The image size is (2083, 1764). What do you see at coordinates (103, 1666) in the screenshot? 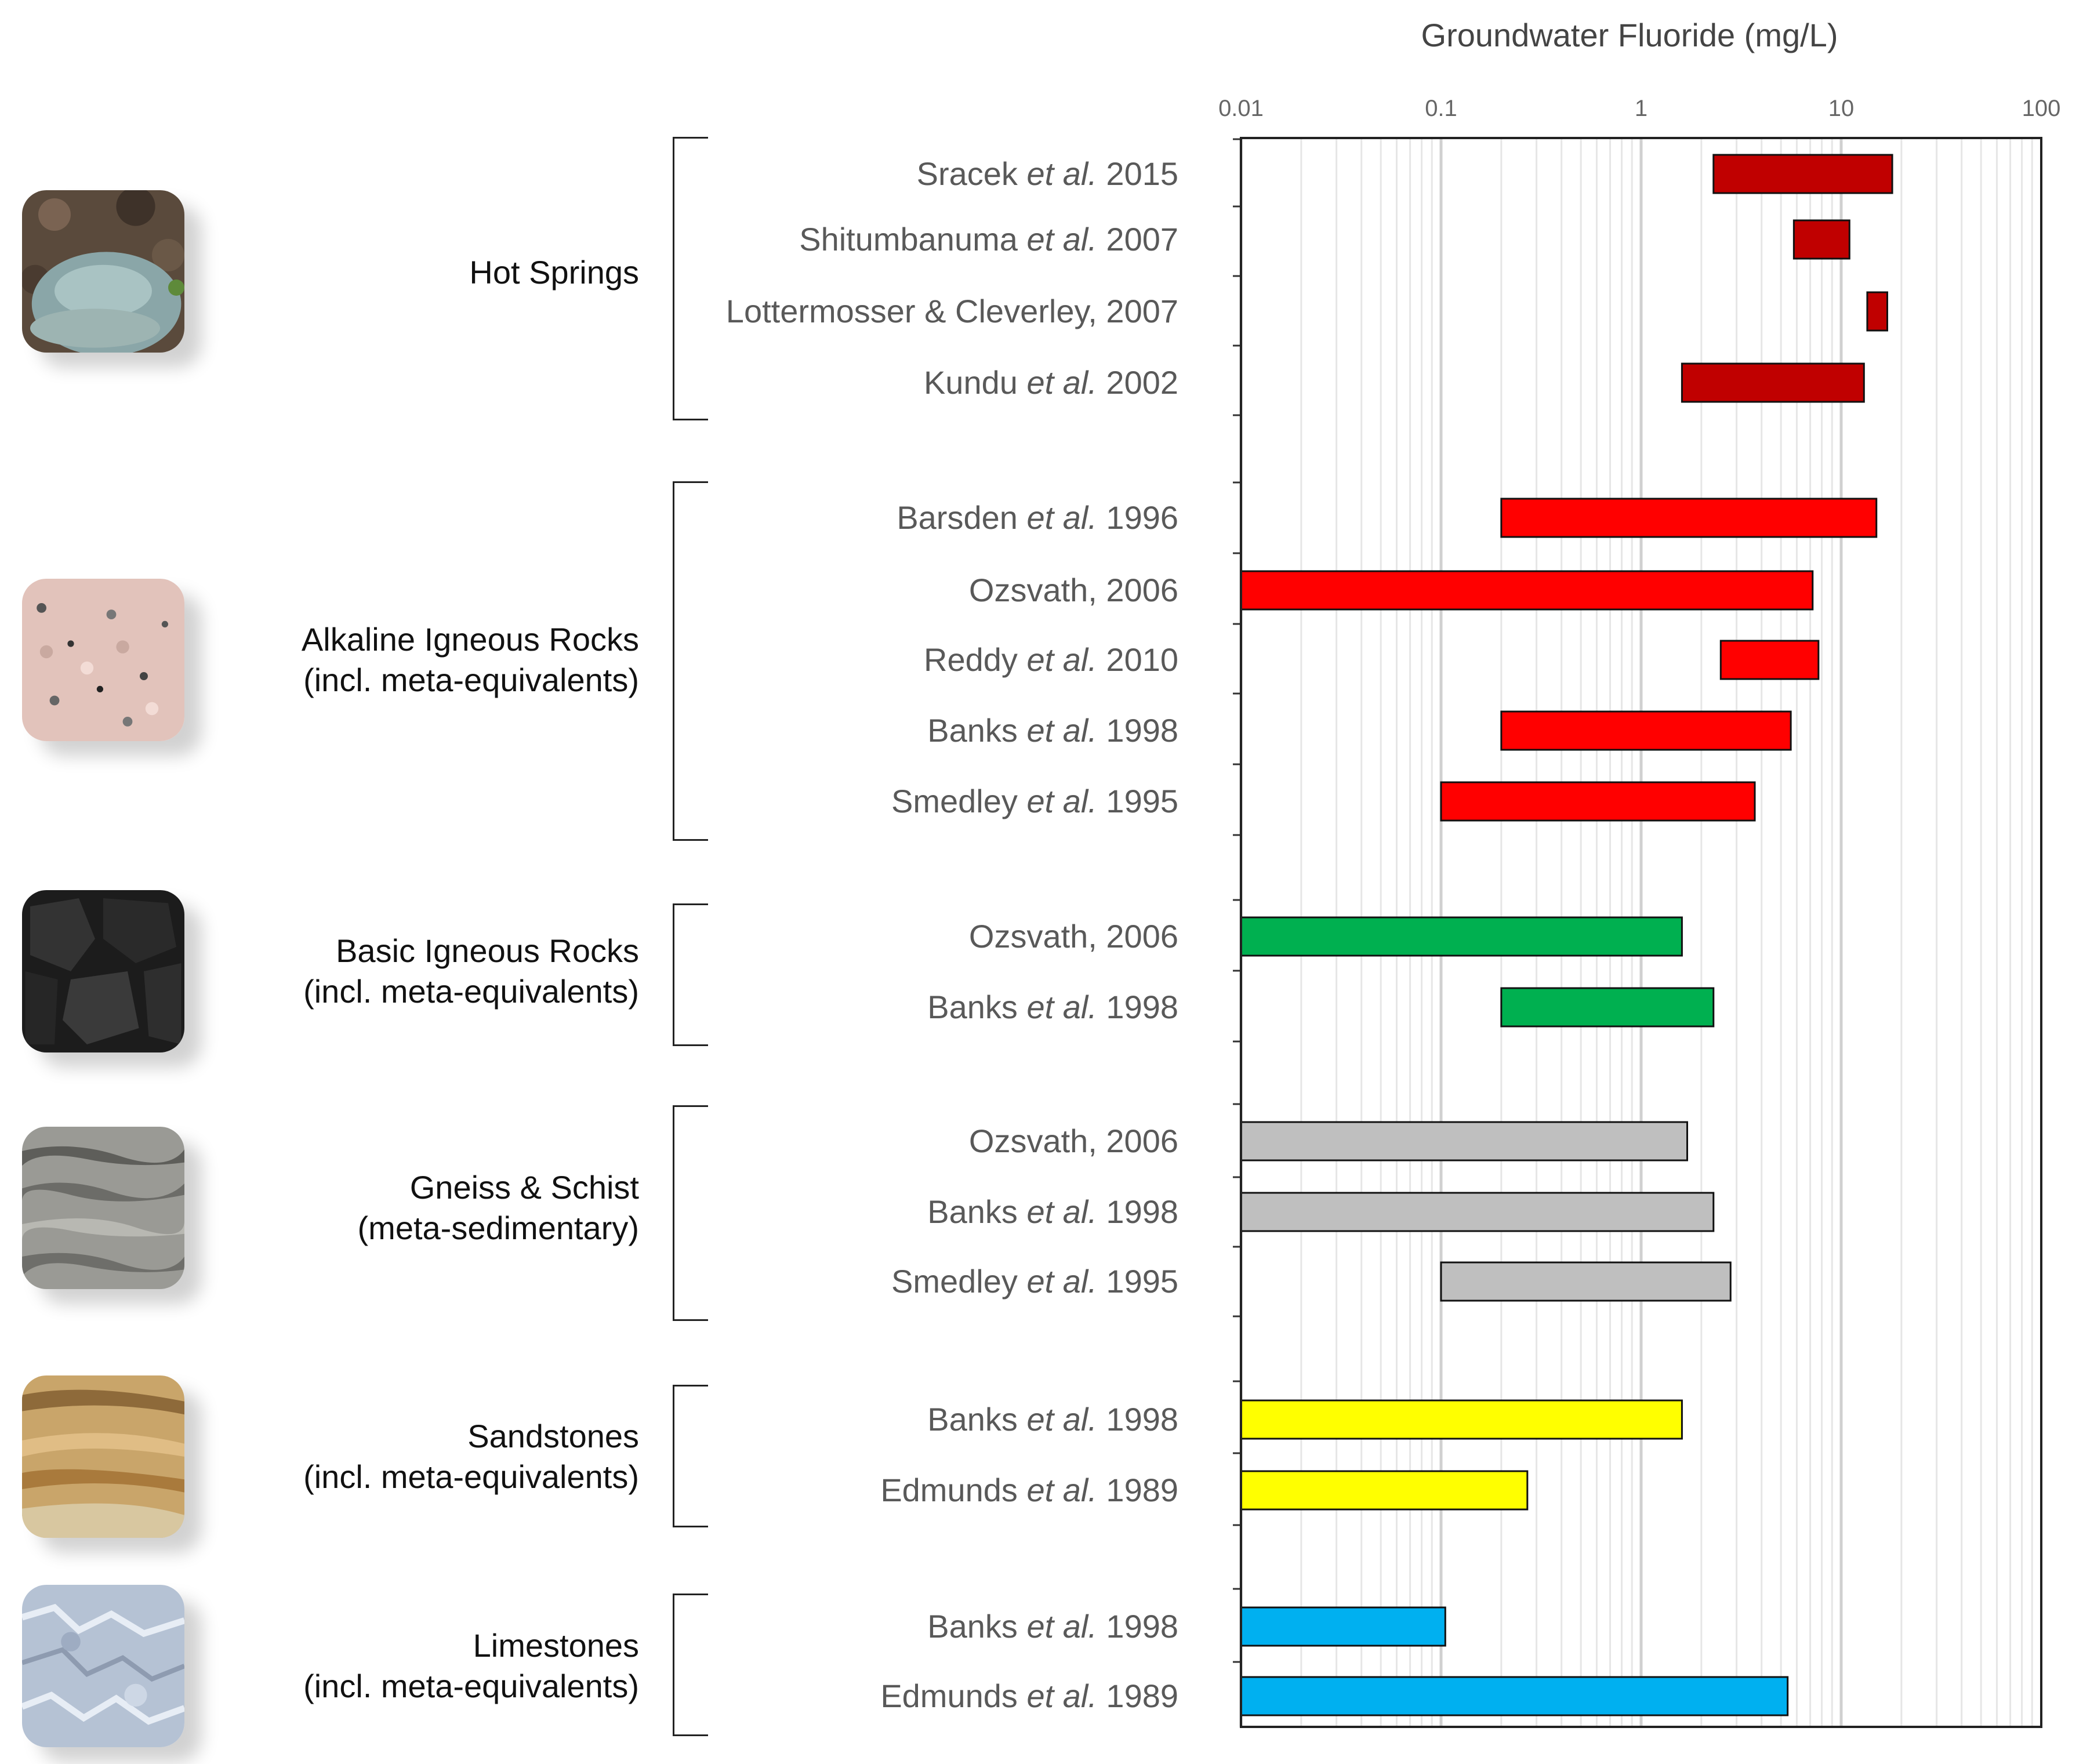
I see `limestone-photo` at bounding box center [103, 1666].